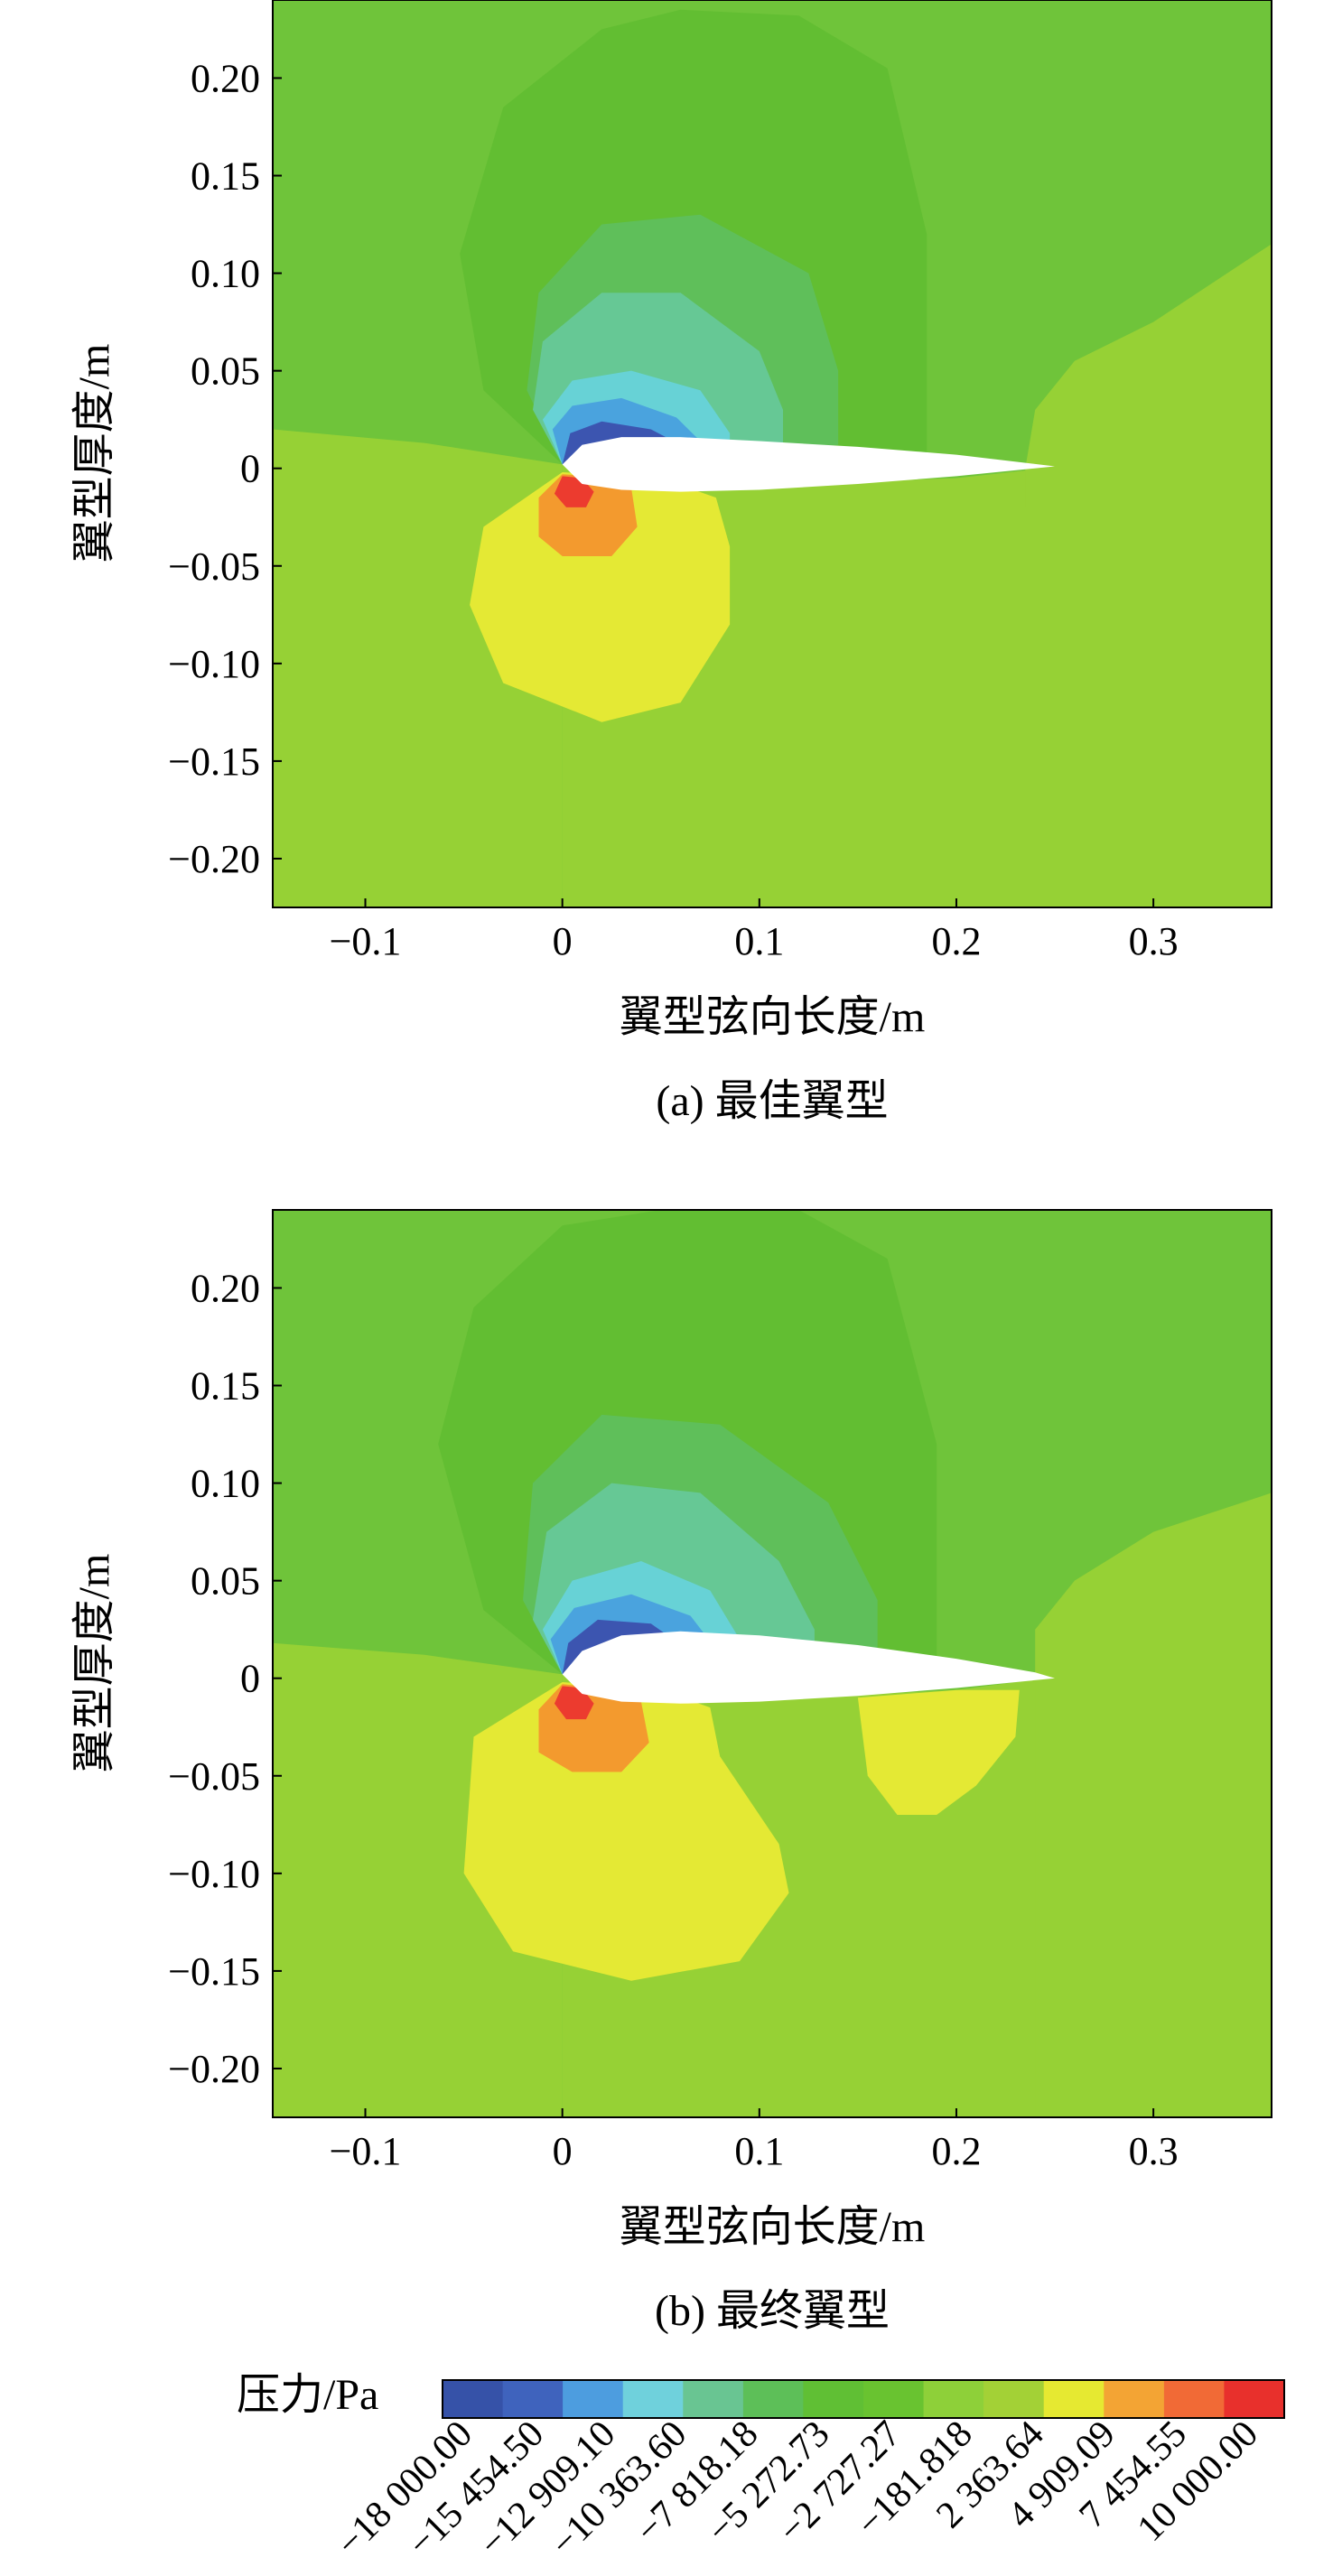  What do you see at coordinates (94, 453) in the screenshot?
I see `y-axis-label-a: 翼型厚度/m` at bounding box center [94, 453].